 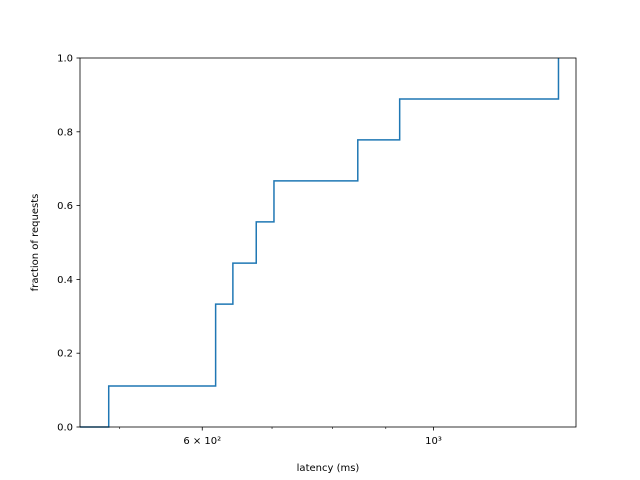 I want to click on y-tick-label: 0.0, so click(x=65, y=428).